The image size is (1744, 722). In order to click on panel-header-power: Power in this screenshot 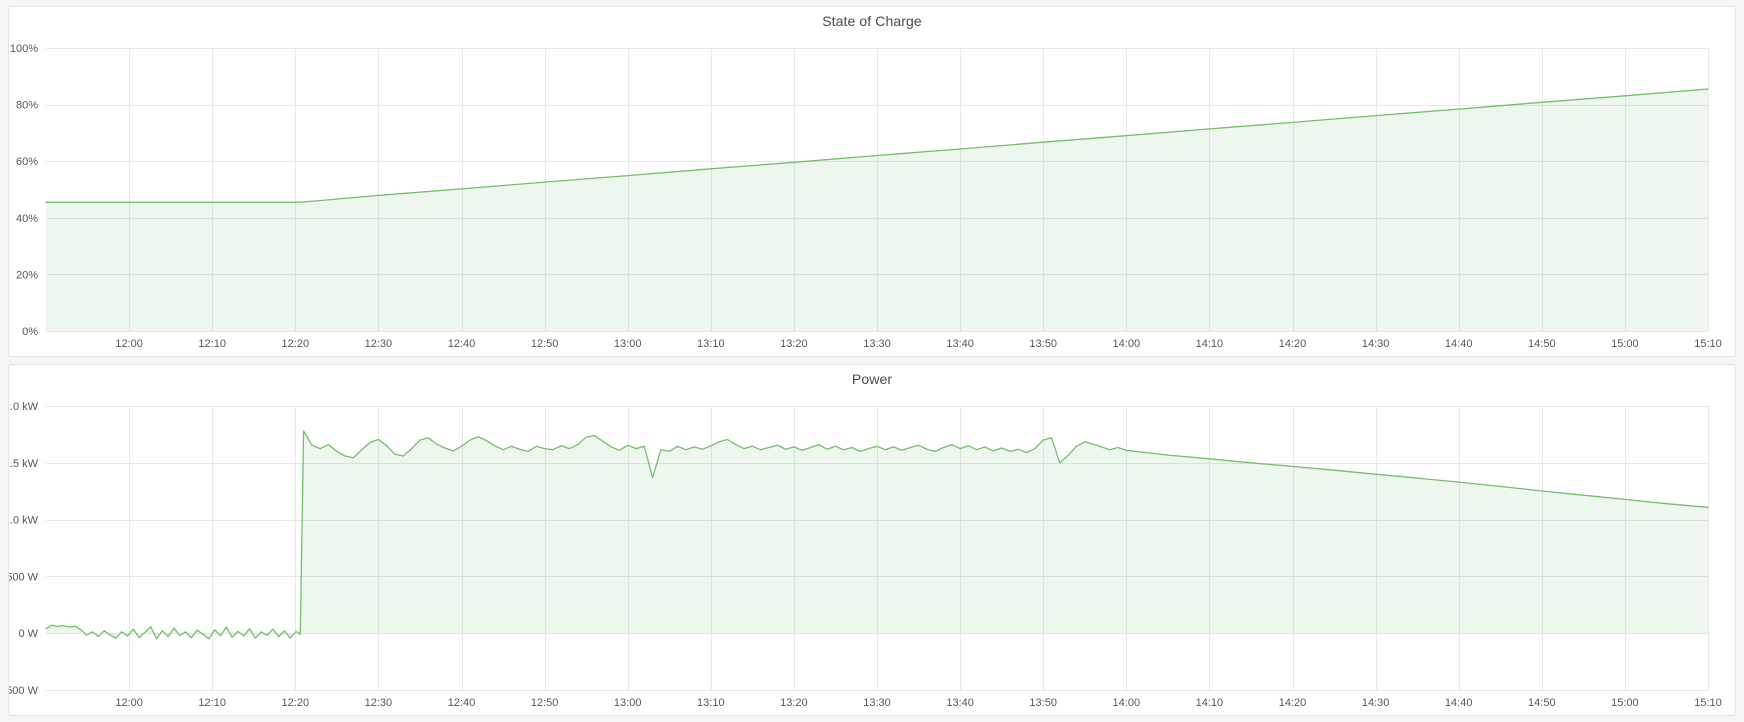, I will do `click(872, 379)`.